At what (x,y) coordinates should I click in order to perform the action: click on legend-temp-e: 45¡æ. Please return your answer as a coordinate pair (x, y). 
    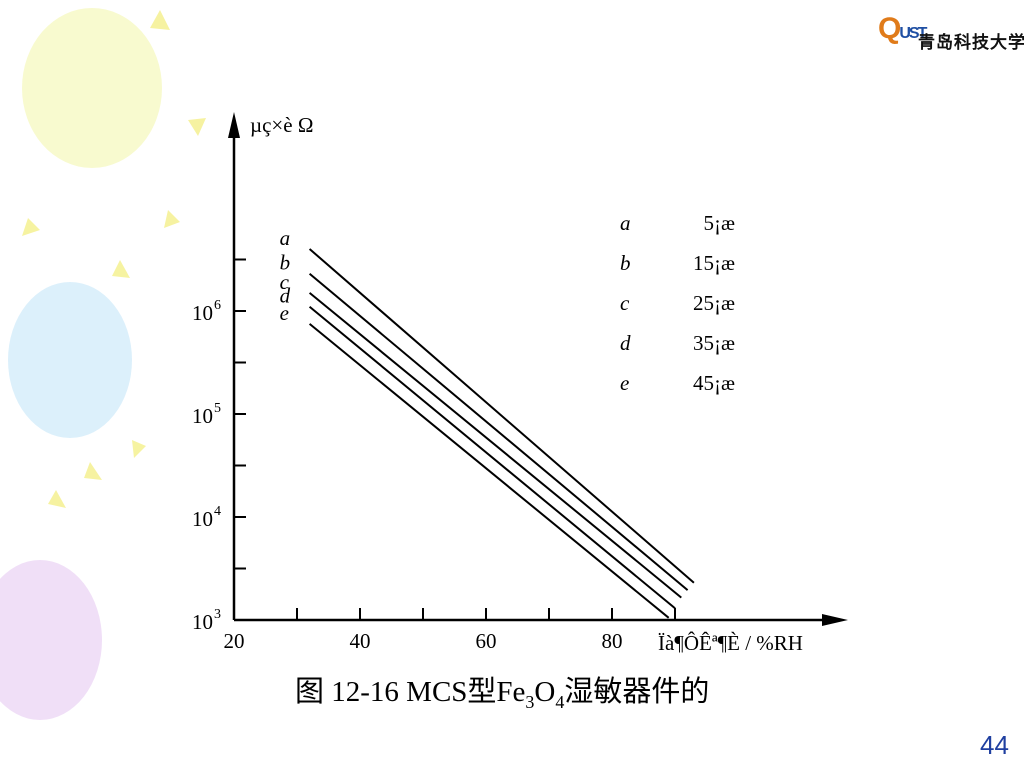
    Looking at the image, I should click on (714, 383).